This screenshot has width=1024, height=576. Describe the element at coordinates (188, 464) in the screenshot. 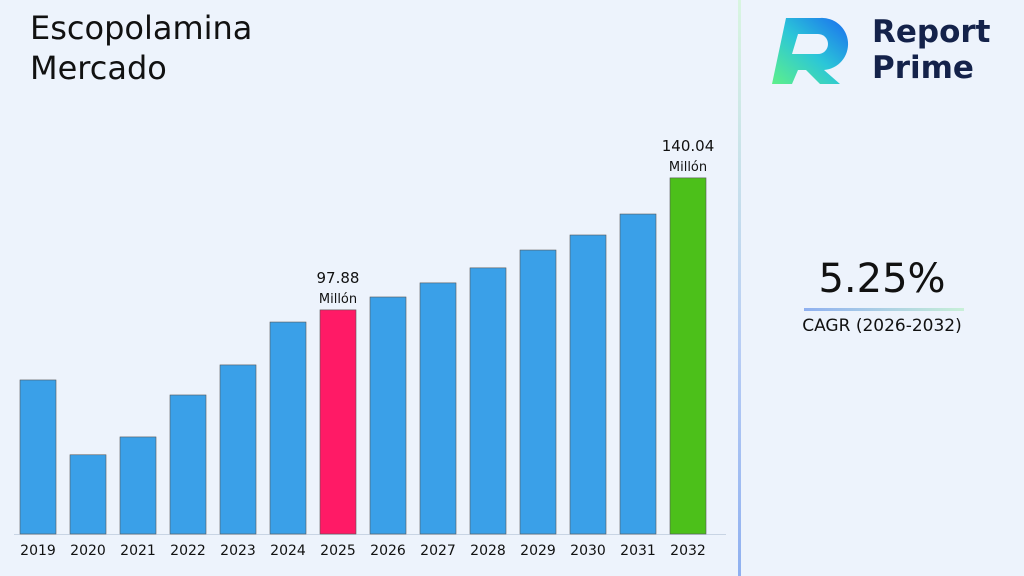

I see `bar-2022` at that location.